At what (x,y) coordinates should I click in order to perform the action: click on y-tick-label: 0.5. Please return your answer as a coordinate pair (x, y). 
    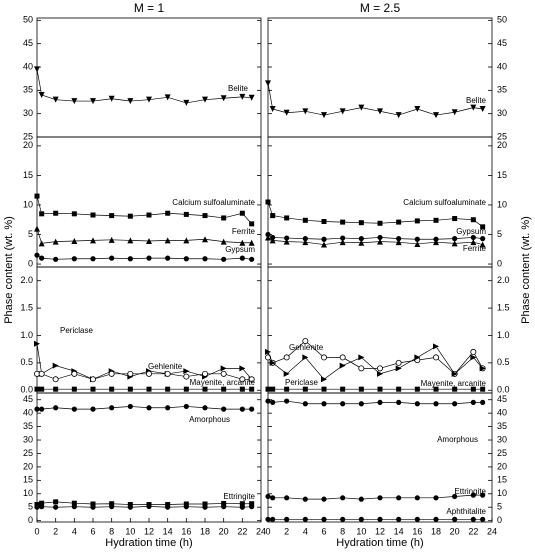
    Looking at the image, I should click on (503, 362).